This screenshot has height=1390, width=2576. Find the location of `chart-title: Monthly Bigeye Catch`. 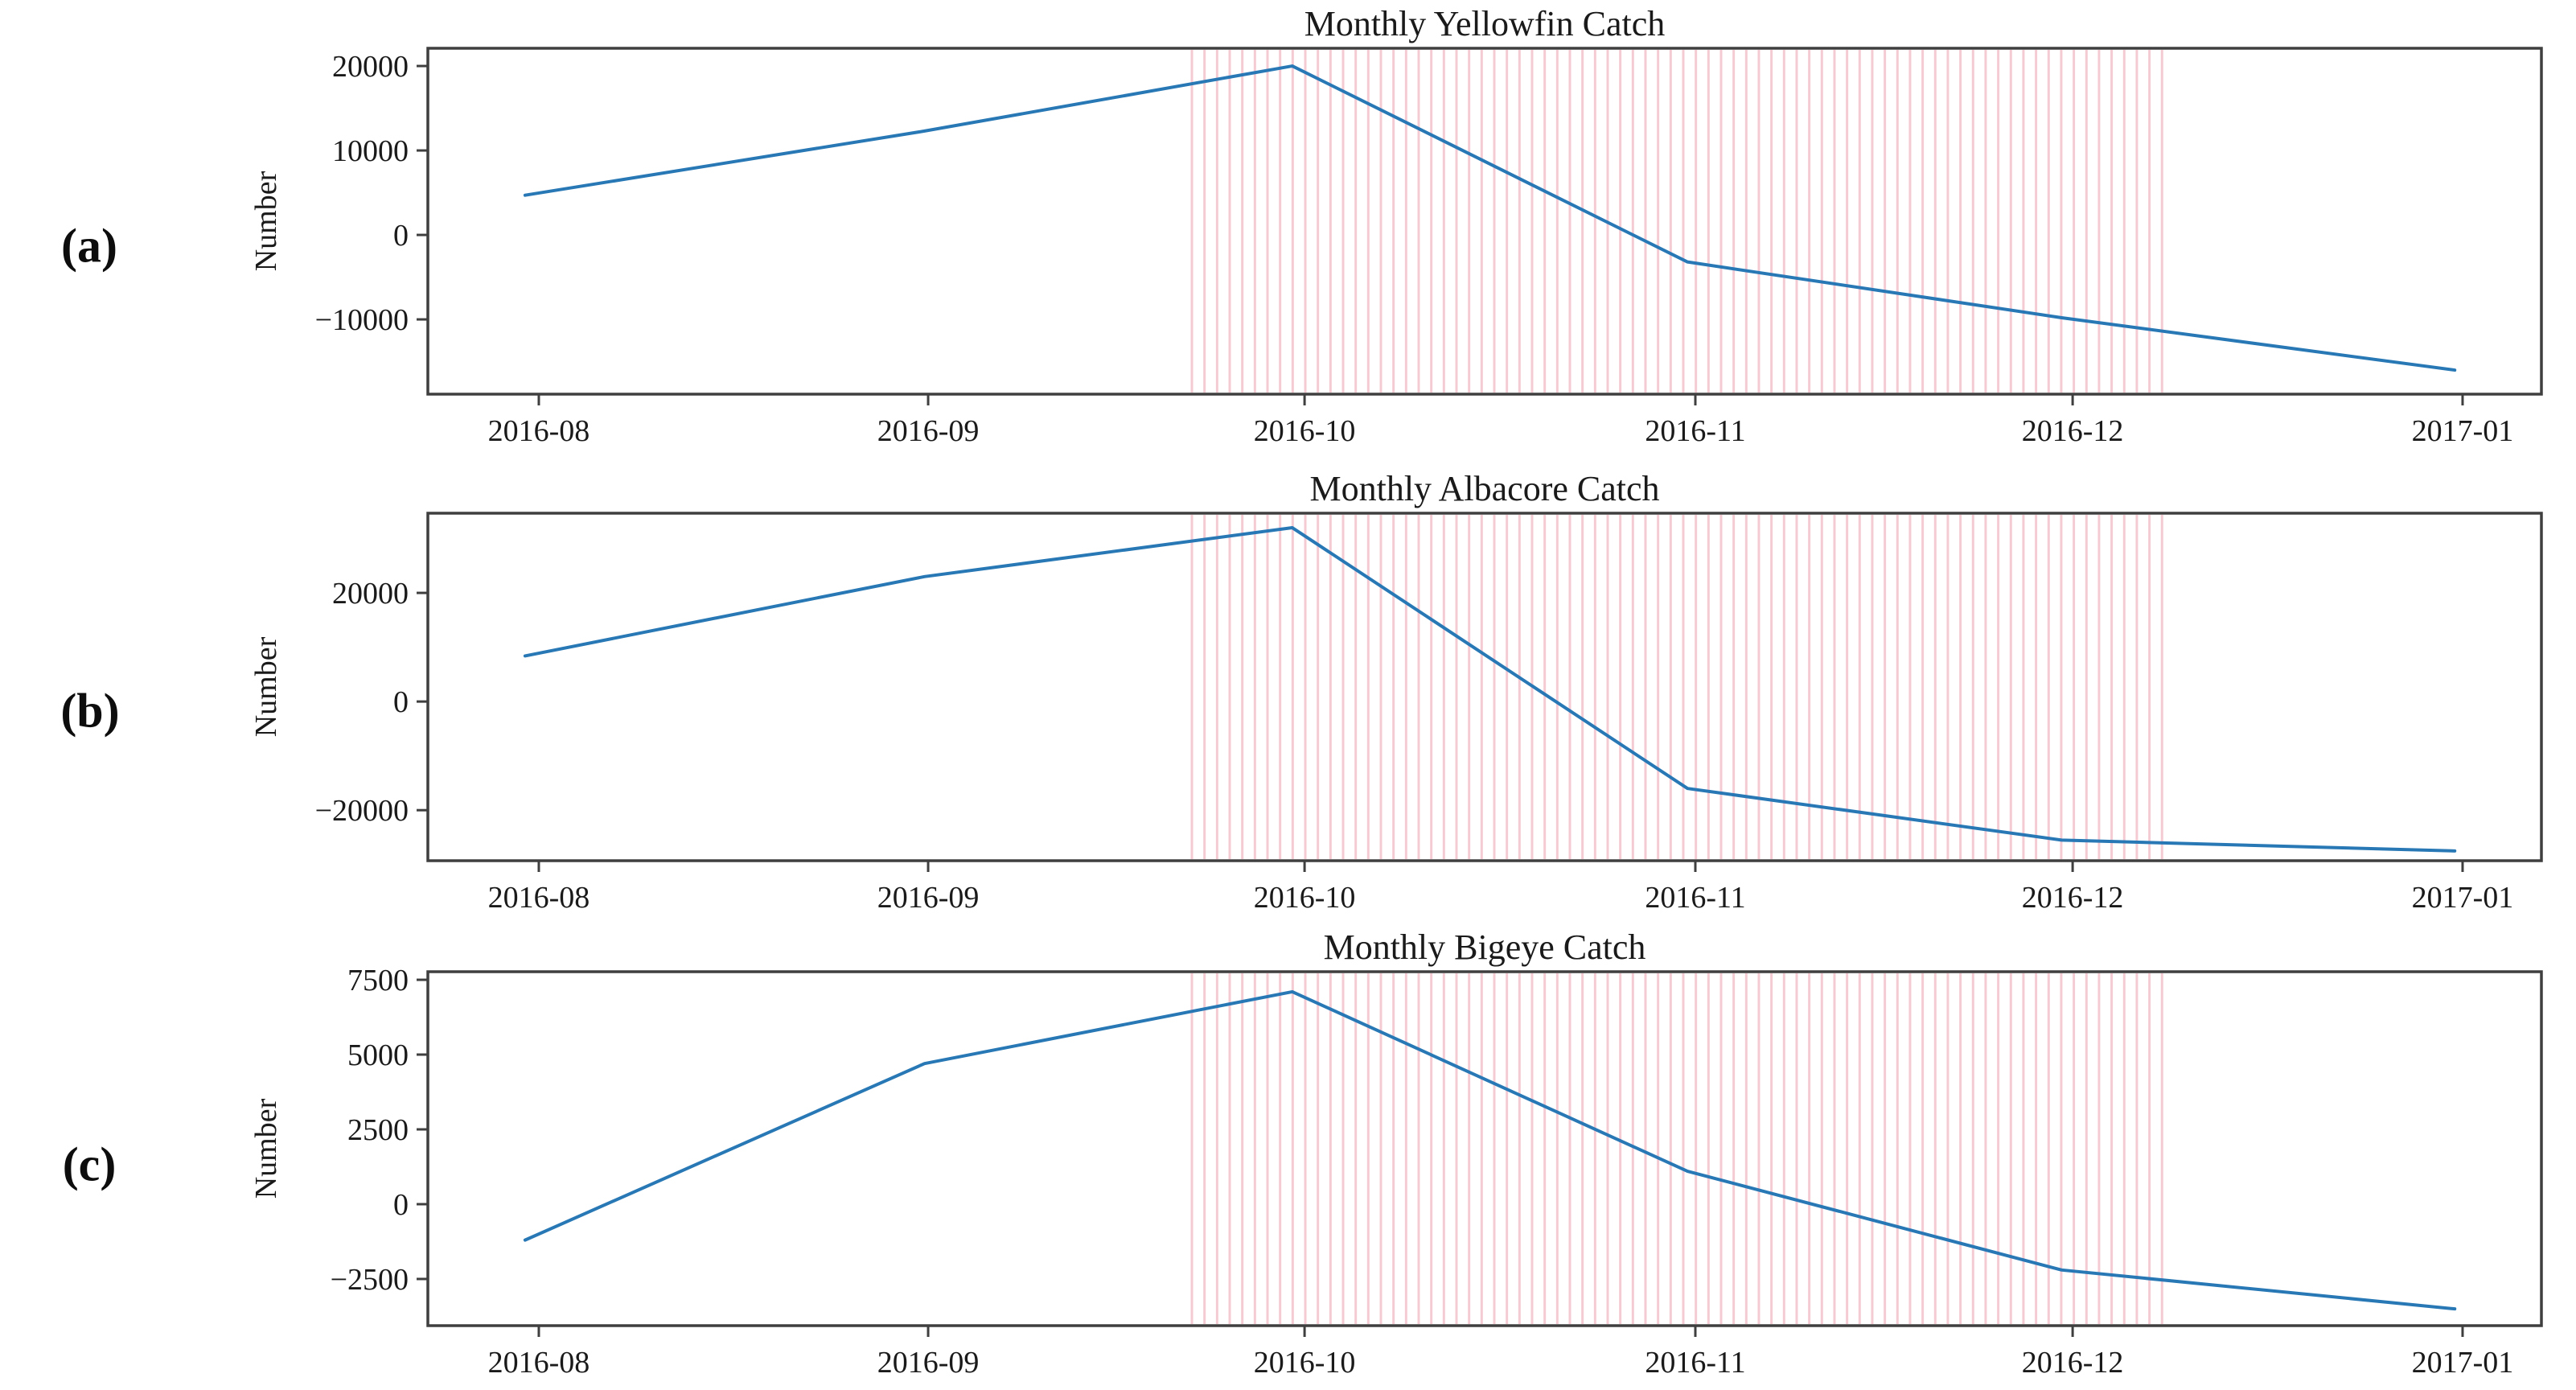

chart-title: Monthly Bigeye Catch is located at coordinates (1485, 947).